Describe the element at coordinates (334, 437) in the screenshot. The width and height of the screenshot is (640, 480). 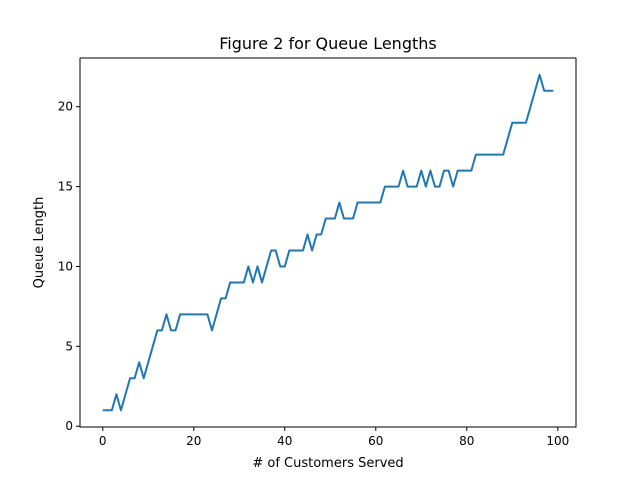
I see `x-axis-ticks: 0 20 40 60 80 100` at that location.